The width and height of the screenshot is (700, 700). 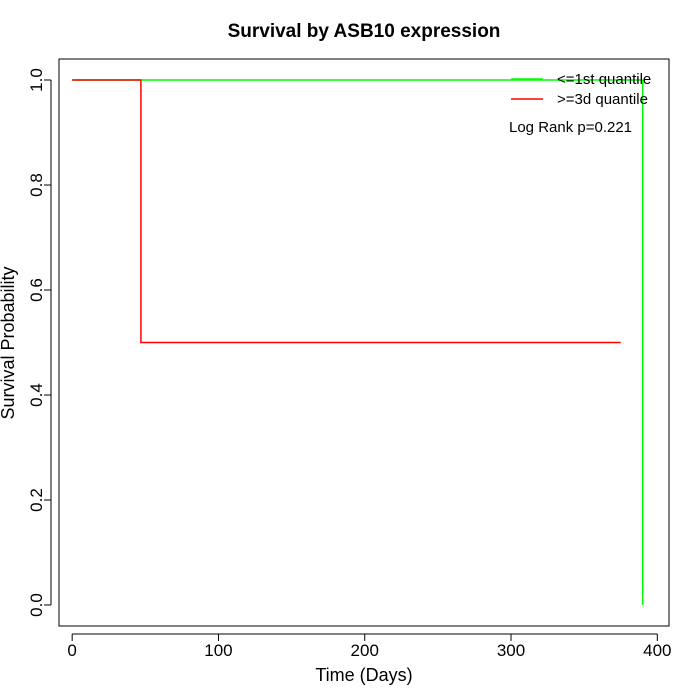 What do you see at coordinates (363, 675) in the screenshot?
I see `x-axis-title: Time (Days)` at bounding box center [363, 675].